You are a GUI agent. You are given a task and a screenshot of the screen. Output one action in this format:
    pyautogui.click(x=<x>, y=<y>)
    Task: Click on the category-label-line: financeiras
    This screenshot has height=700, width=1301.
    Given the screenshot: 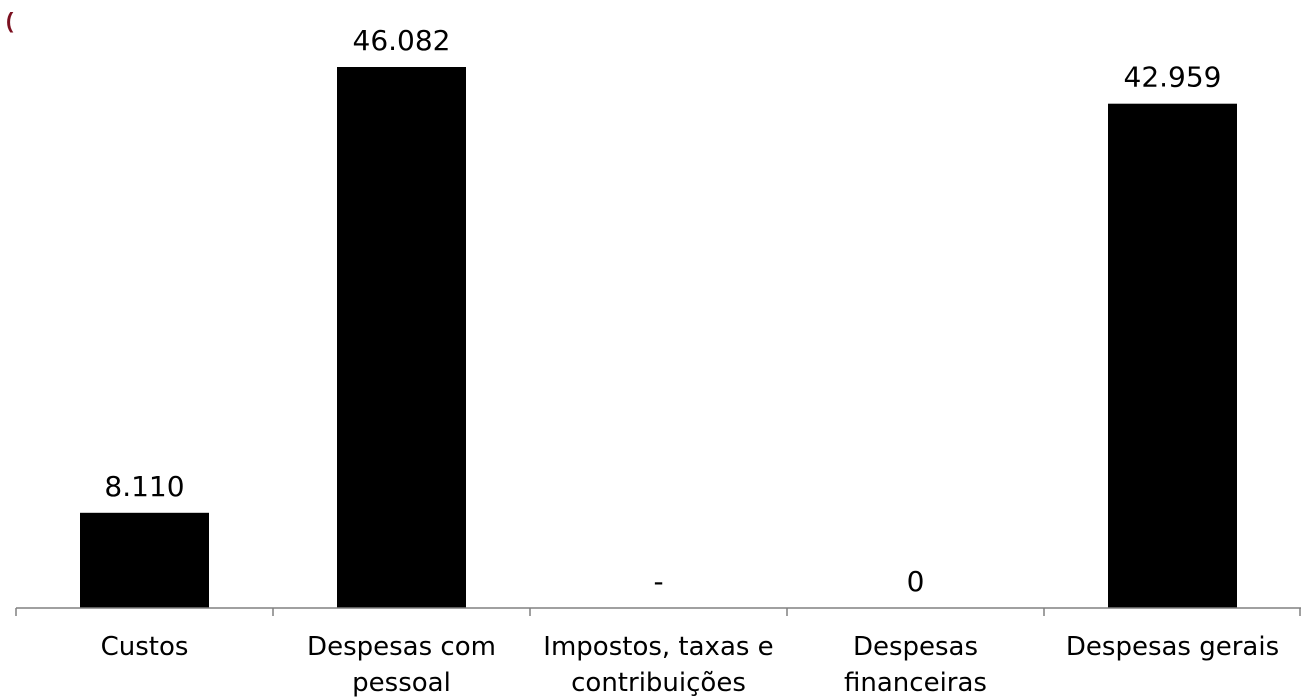 What is the action you would take?
    pyautogui.click(x=915, y=683)
    